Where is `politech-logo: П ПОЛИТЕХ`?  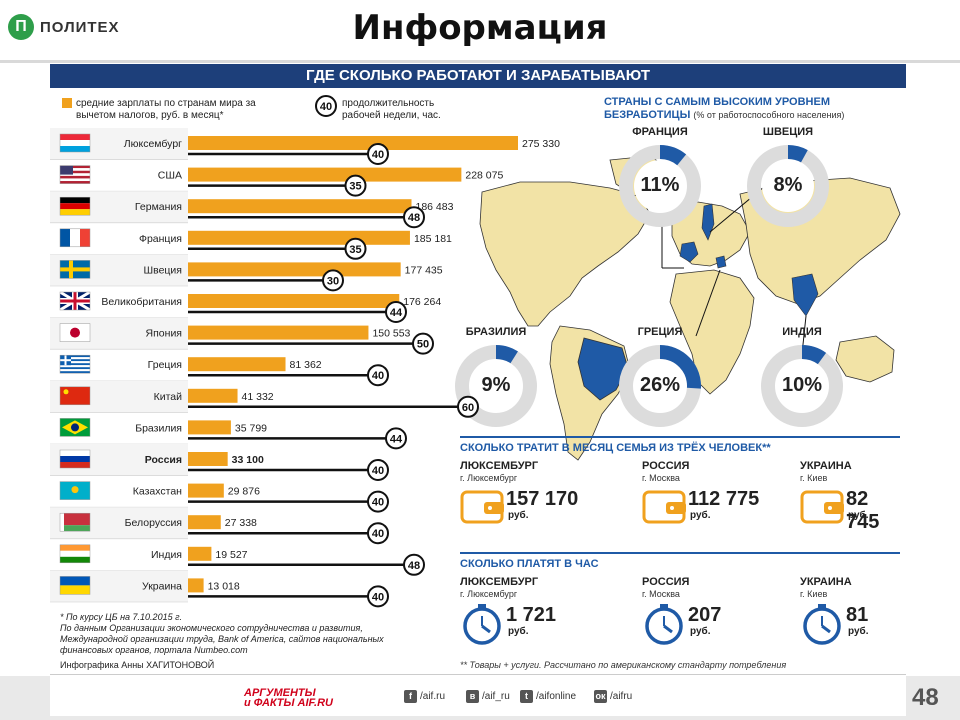
politech-logo: П ПОЛИТЕХ is located at coordinates (64, 27).